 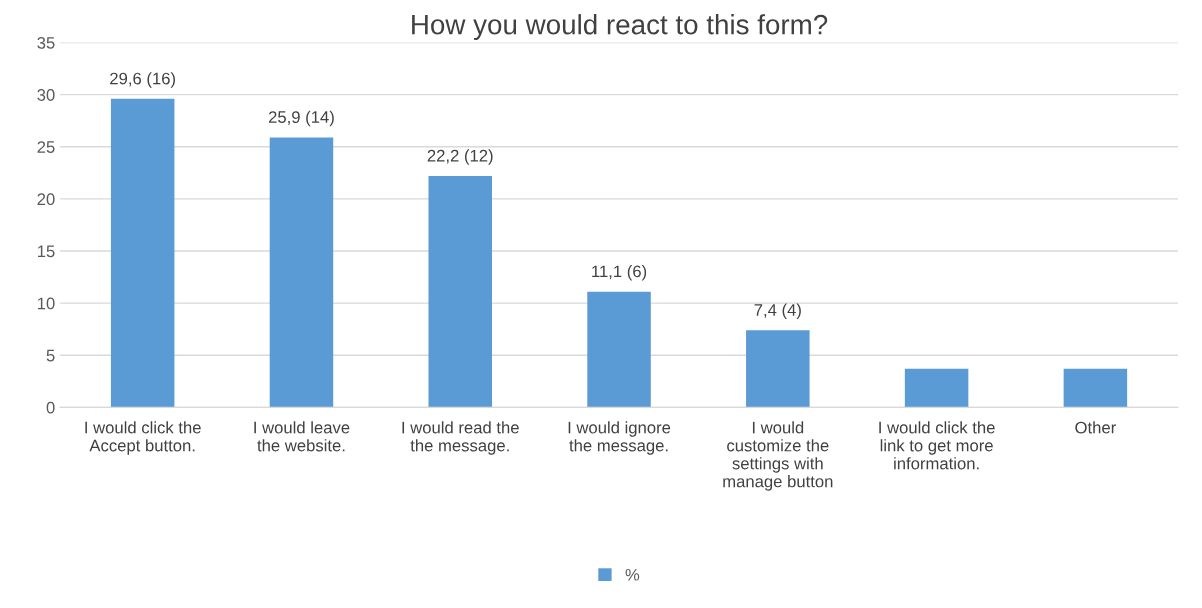 What do you see at coordinates (46, 251) in the screenshot?
I see `y-tick-label: 15` at bounding box center [46, 251].